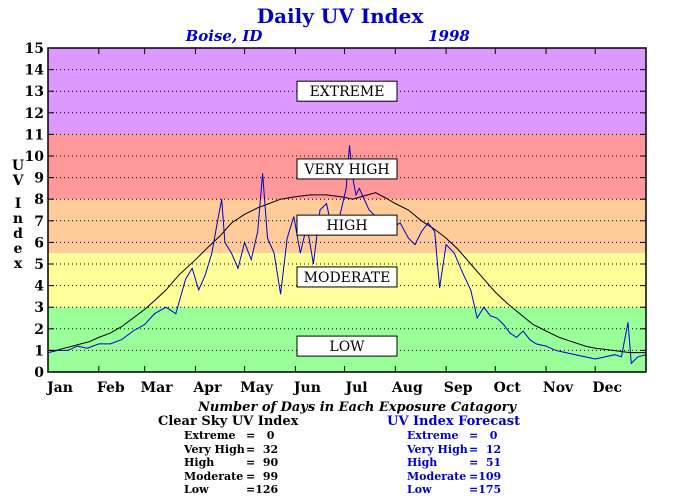 This screenshot has height=500, width=680. What do you see at coordinates (262, 462) in the screenshot?
I see `clear-sky-row-value: = 90` at bounding box center [262, 462].